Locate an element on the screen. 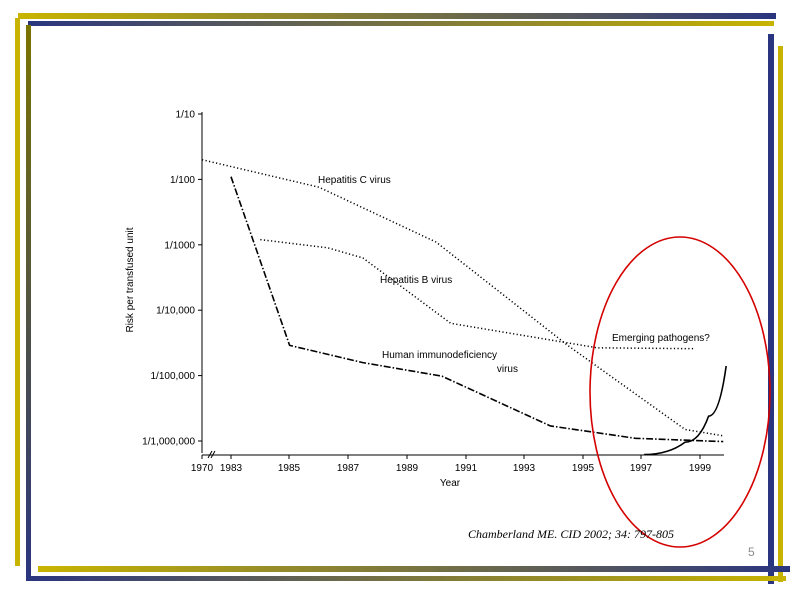  citation: Chamberland ME. CID 2002; 34: 797-805 is located at coordinates (571, 534).